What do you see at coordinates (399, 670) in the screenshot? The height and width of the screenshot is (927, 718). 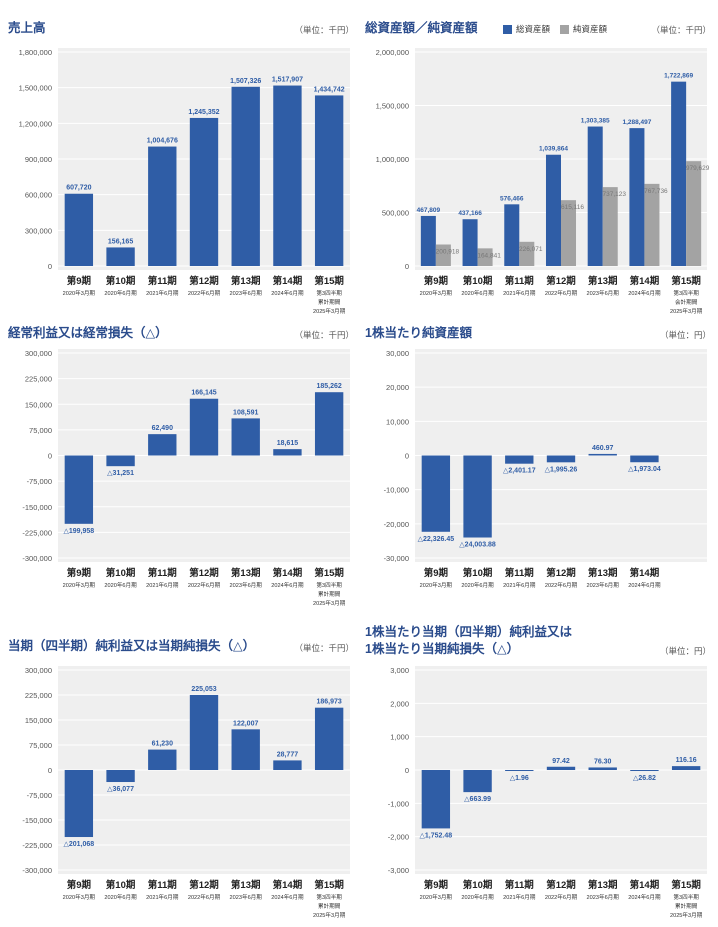 I see `y-tick-label: 3,000` at bounding box center [399, 670].